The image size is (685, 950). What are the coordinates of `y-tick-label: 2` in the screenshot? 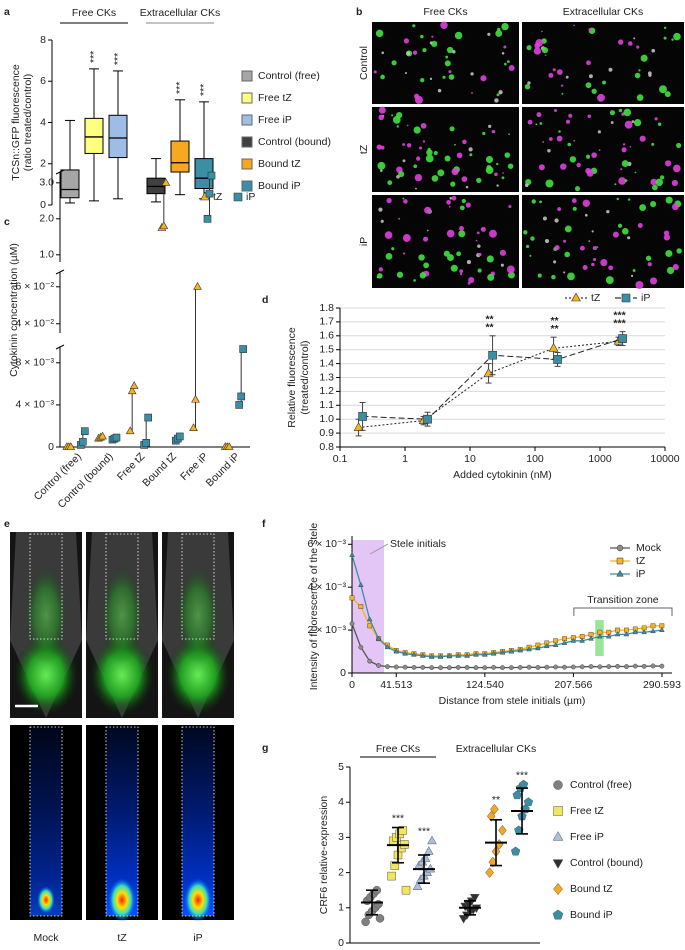 It's located at (341, 872).